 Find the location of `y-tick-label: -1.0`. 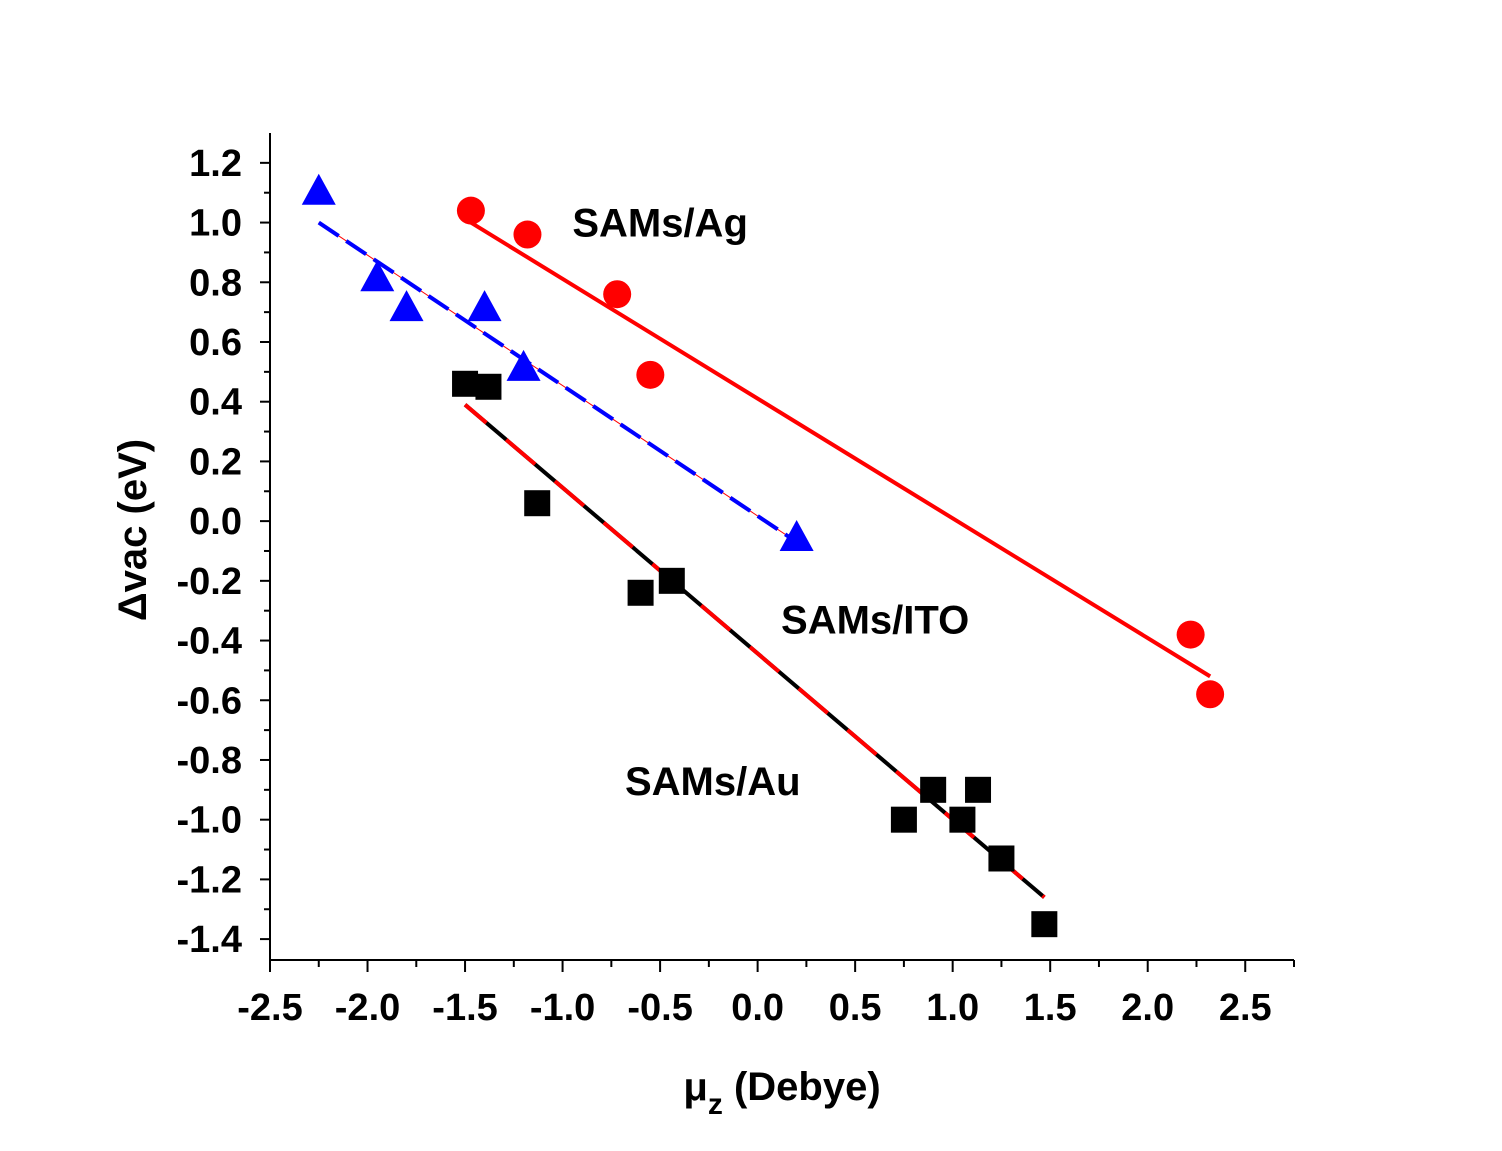

y-tick-label: -1.0 is located at coordinates (209, 821).